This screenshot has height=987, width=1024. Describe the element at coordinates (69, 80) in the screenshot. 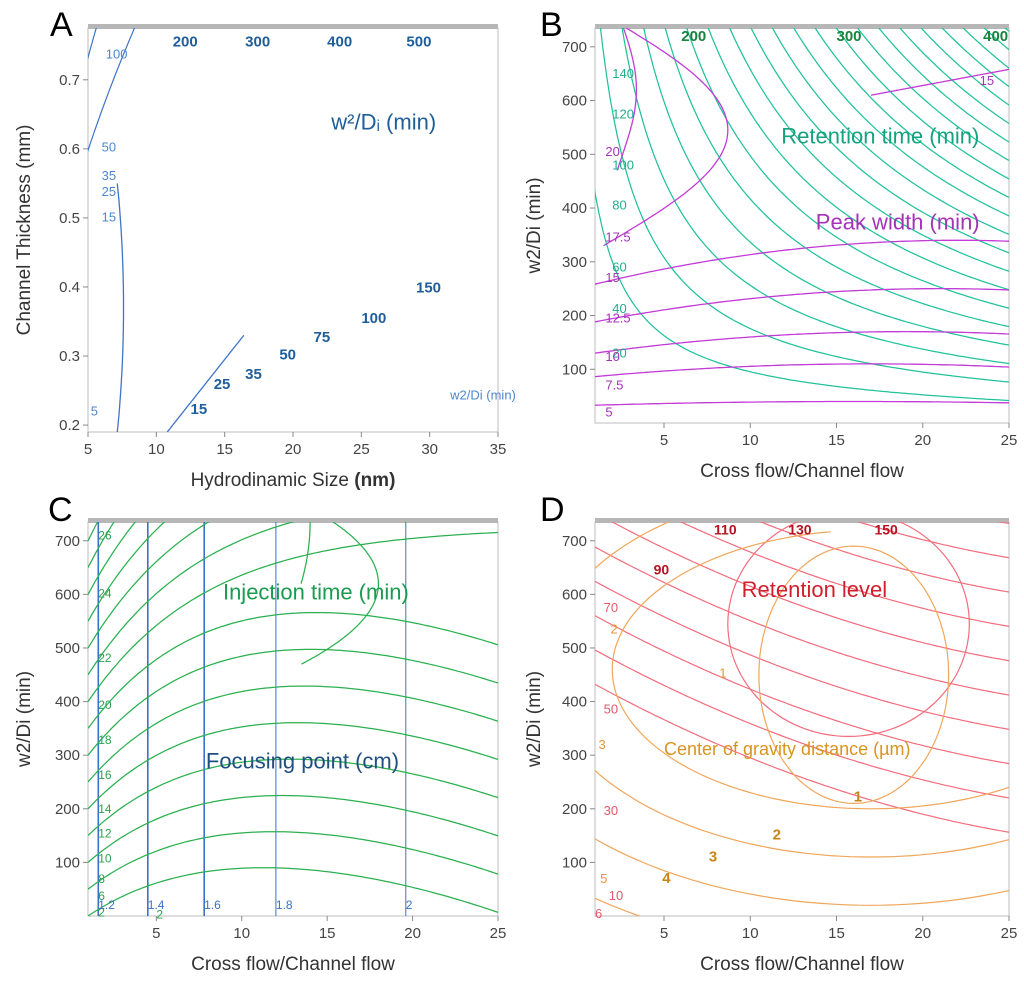

I see `y-tick-label: 0.7` at that location.